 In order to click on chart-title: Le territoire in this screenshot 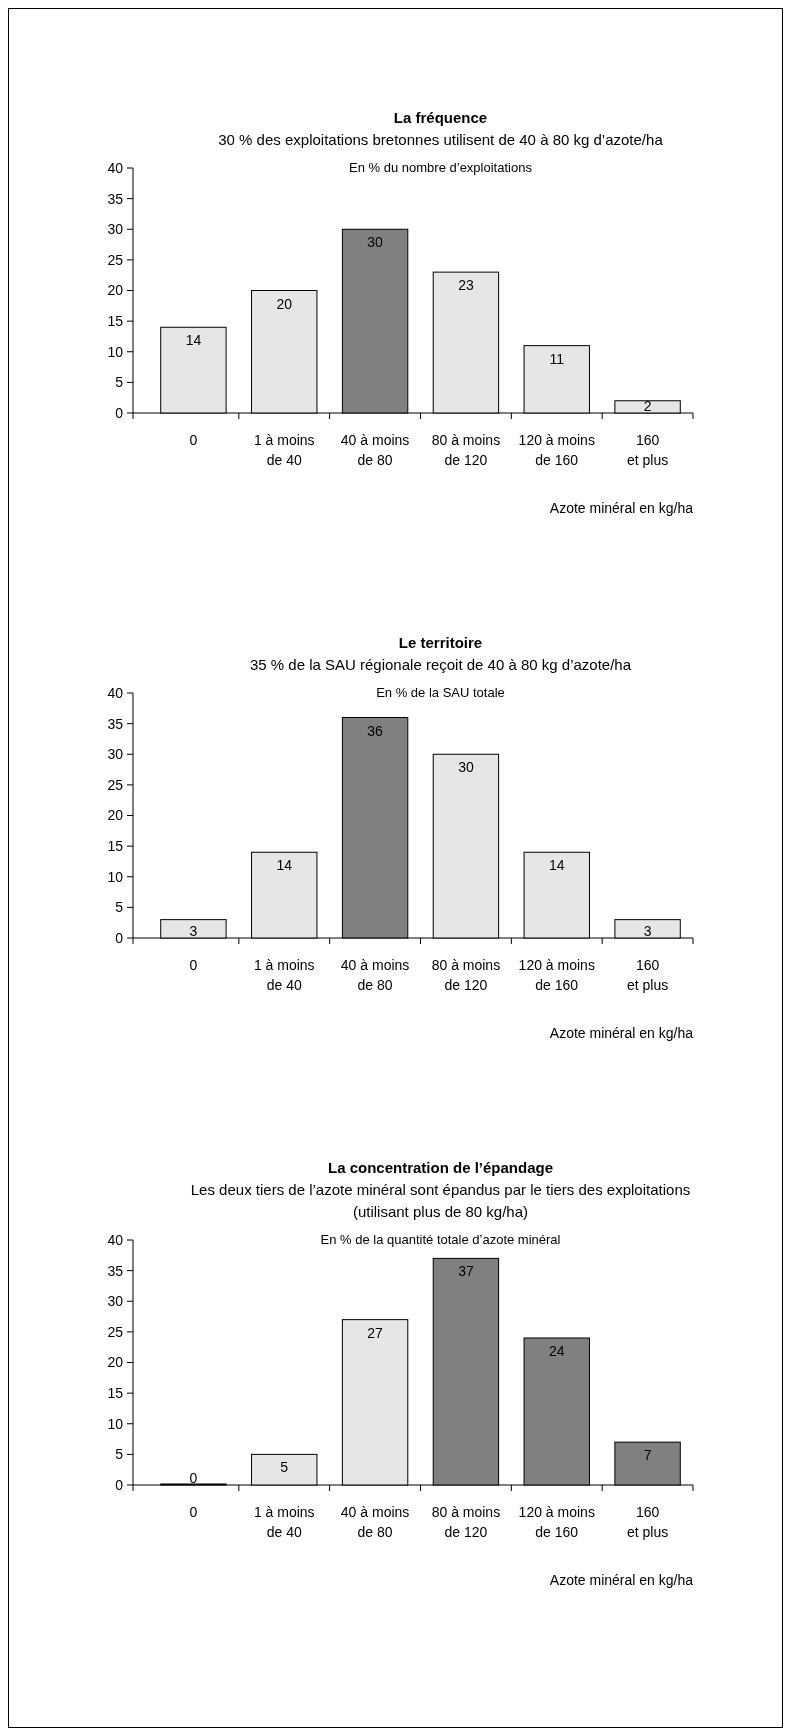, I will do `click(440, 642)`.